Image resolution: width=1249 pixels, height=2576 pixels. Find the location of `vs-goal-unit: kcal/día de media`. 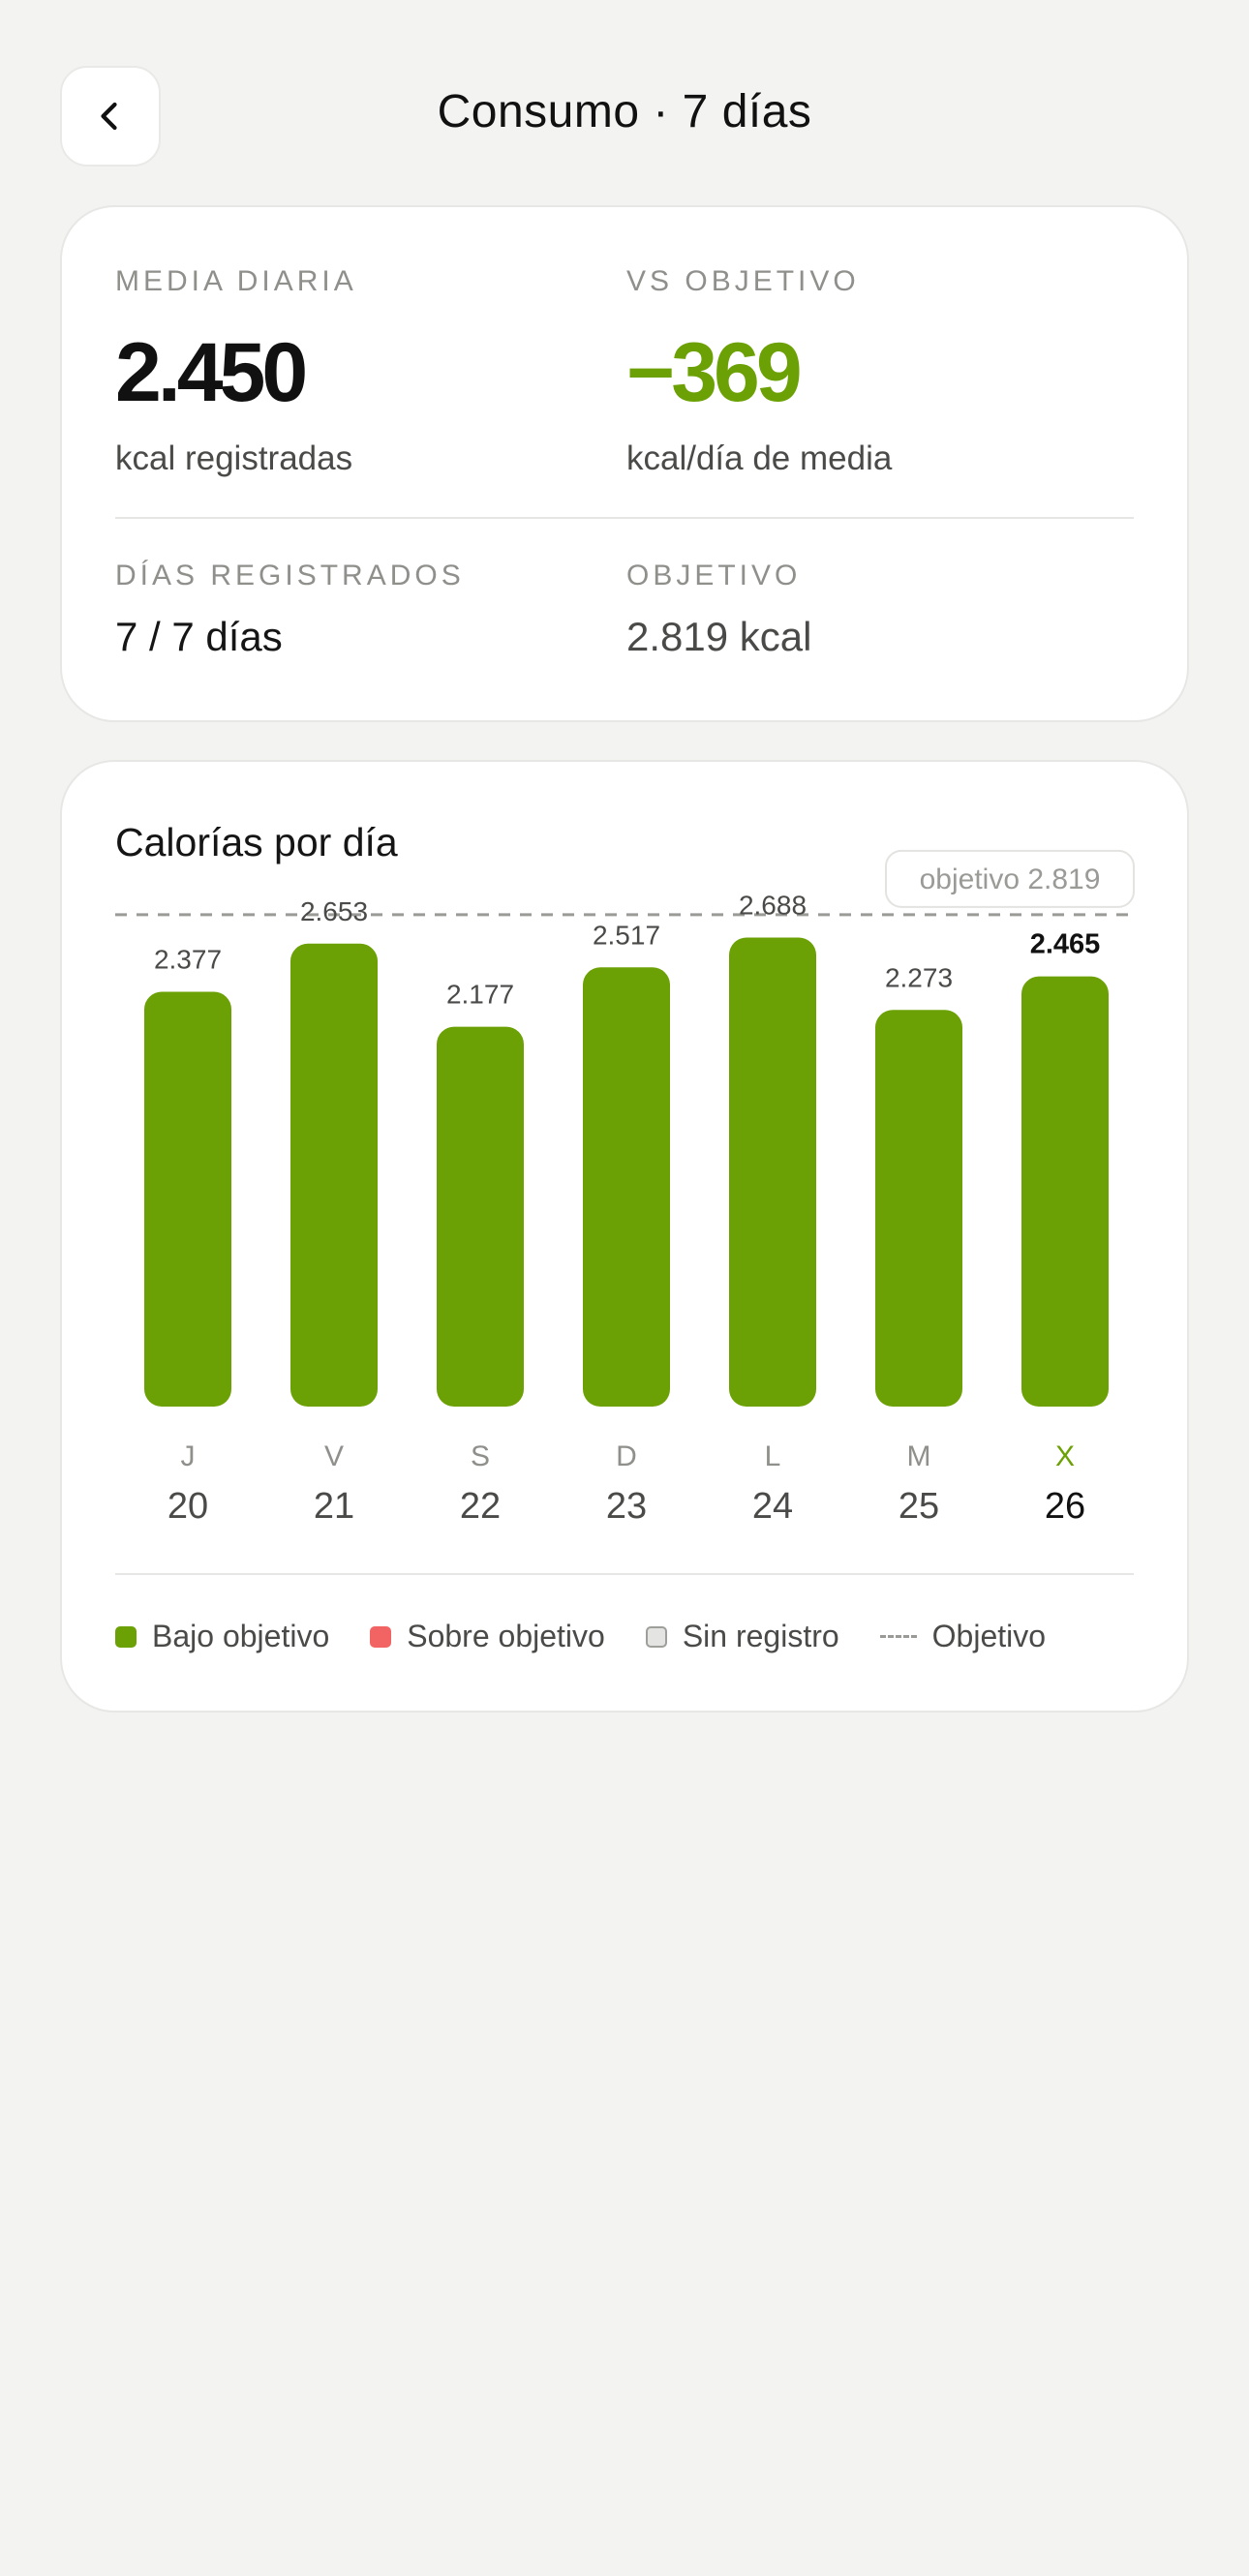

vs-goal-unit: kcal/día de media is located at coordinates (759, 458).